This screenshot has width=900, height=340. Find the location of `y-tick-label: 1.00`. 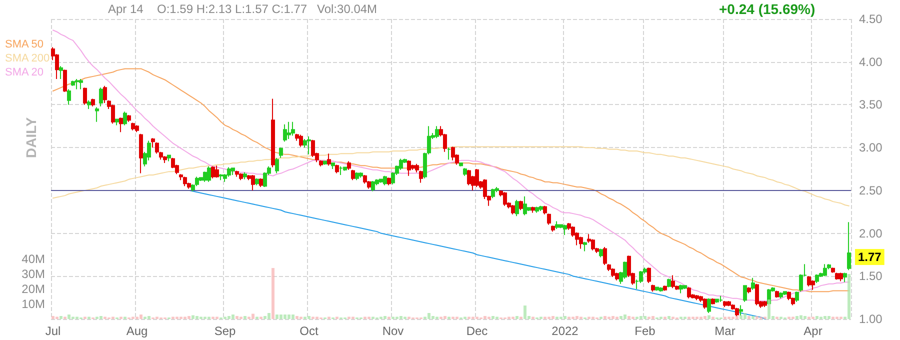

y-tick-label: 1.00 is located at coordinates (871, 319).